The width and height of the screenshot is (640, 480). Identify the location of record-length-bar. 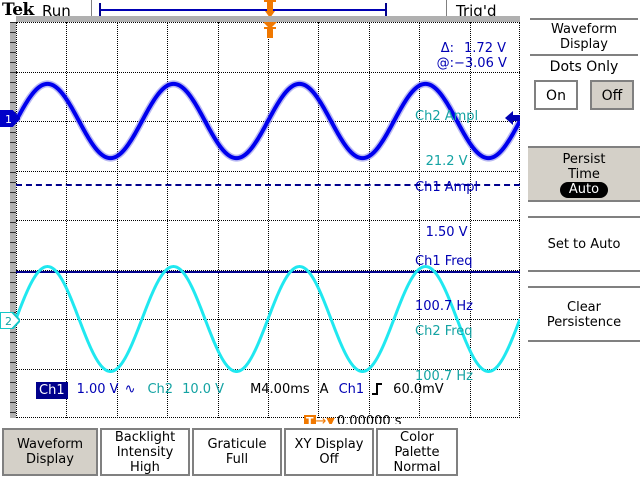
(243, 10).